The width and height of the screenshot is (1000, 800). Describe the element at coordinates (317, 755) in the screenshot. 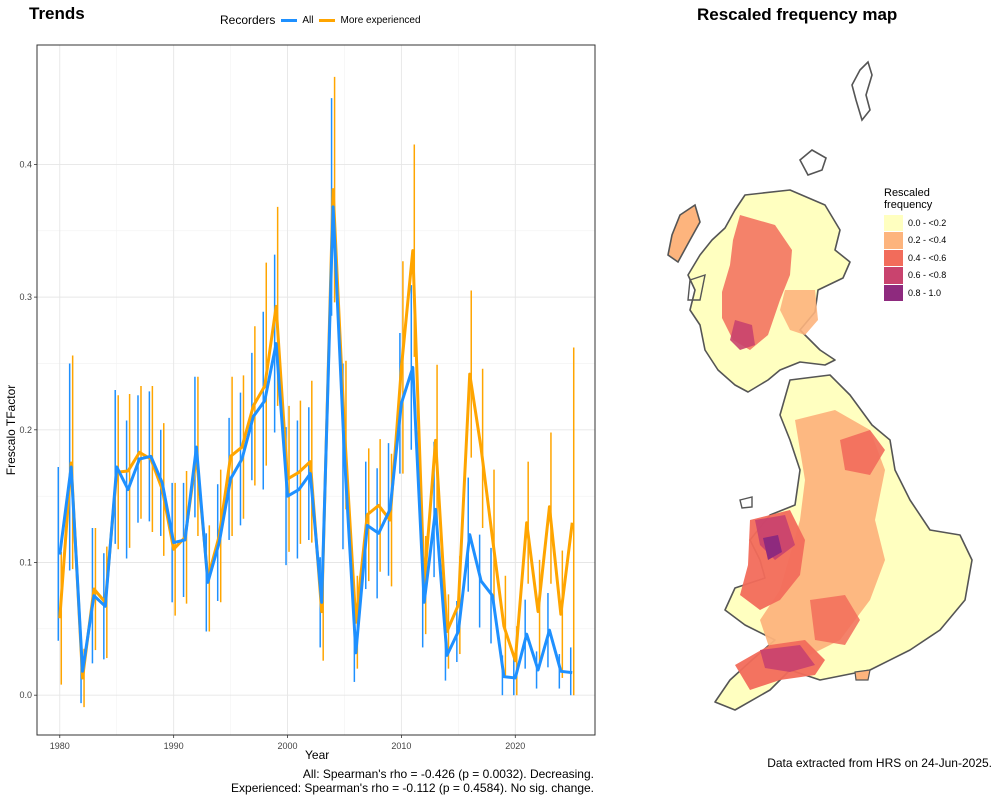

I see `x-axis-label: Year` at that location.